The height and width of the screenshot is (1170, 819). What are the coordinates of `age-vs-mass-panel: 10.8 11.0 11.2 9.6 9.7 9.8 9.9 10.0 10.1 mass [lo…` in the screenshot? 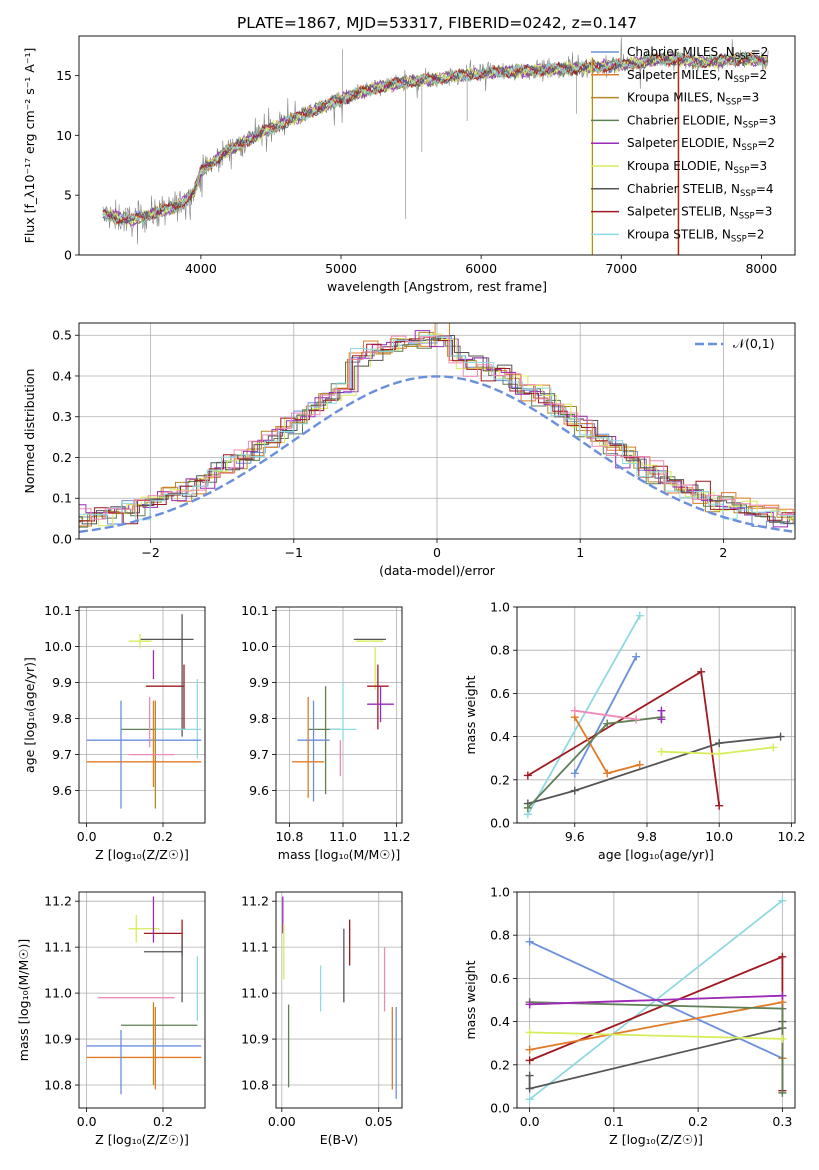 It's located at (325, 732).